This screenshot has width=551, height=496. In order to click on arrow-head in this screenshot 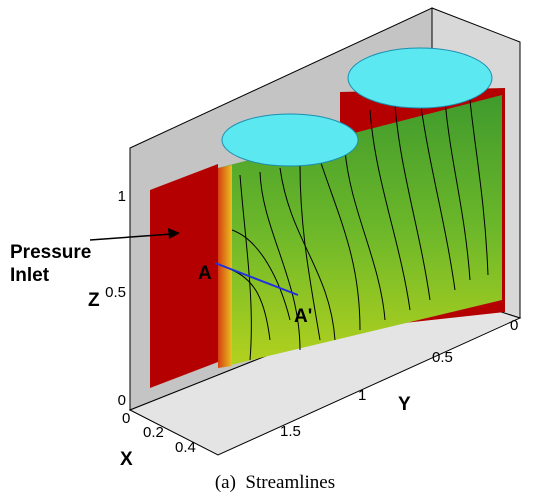, I will do `click(174, 233)`.